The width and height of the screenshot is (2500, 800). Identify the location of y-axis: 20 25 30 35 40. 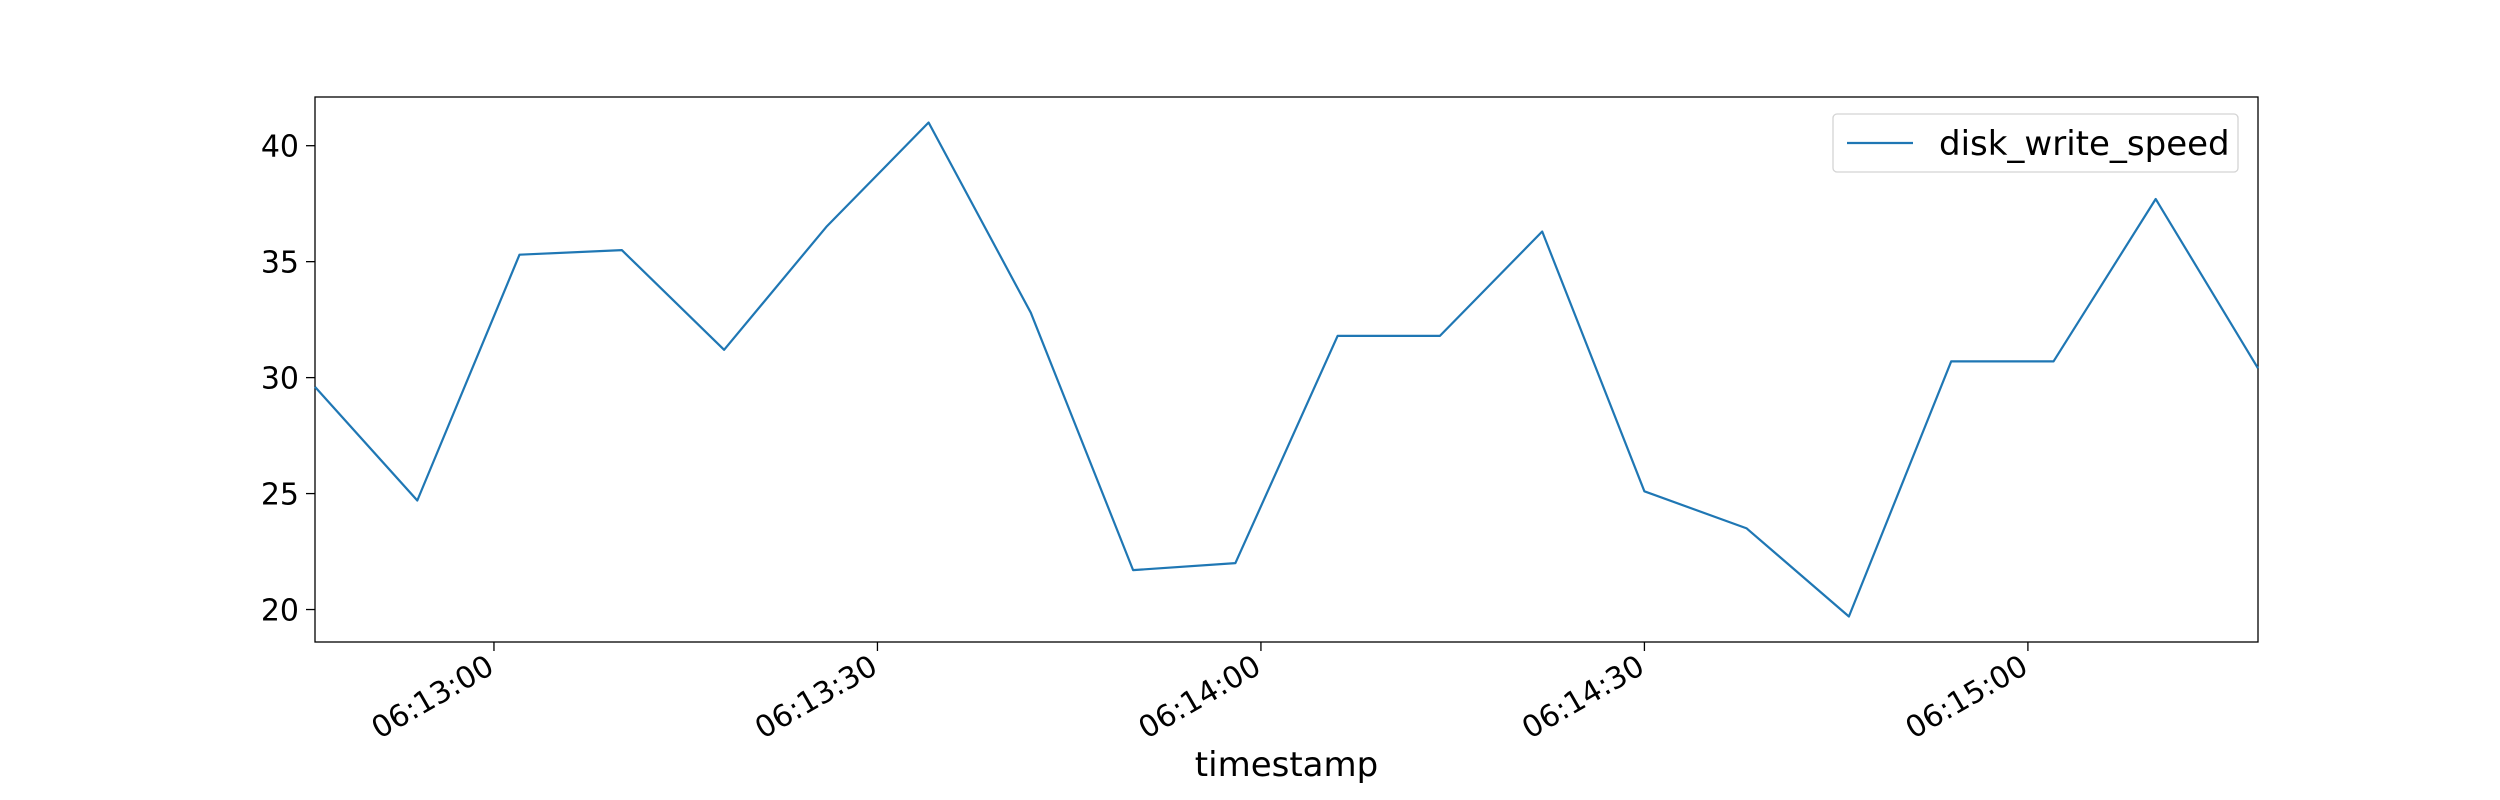
(288, 379).